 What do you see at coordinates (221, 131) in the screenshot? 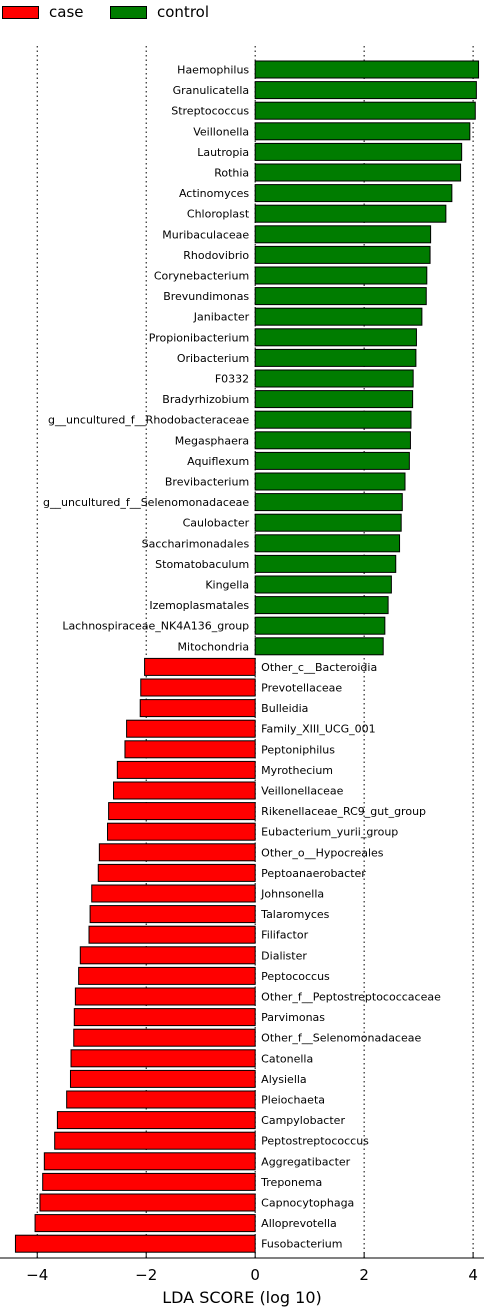
I see `bar-label-4: Veillonella` at bounding box center [221, 131].